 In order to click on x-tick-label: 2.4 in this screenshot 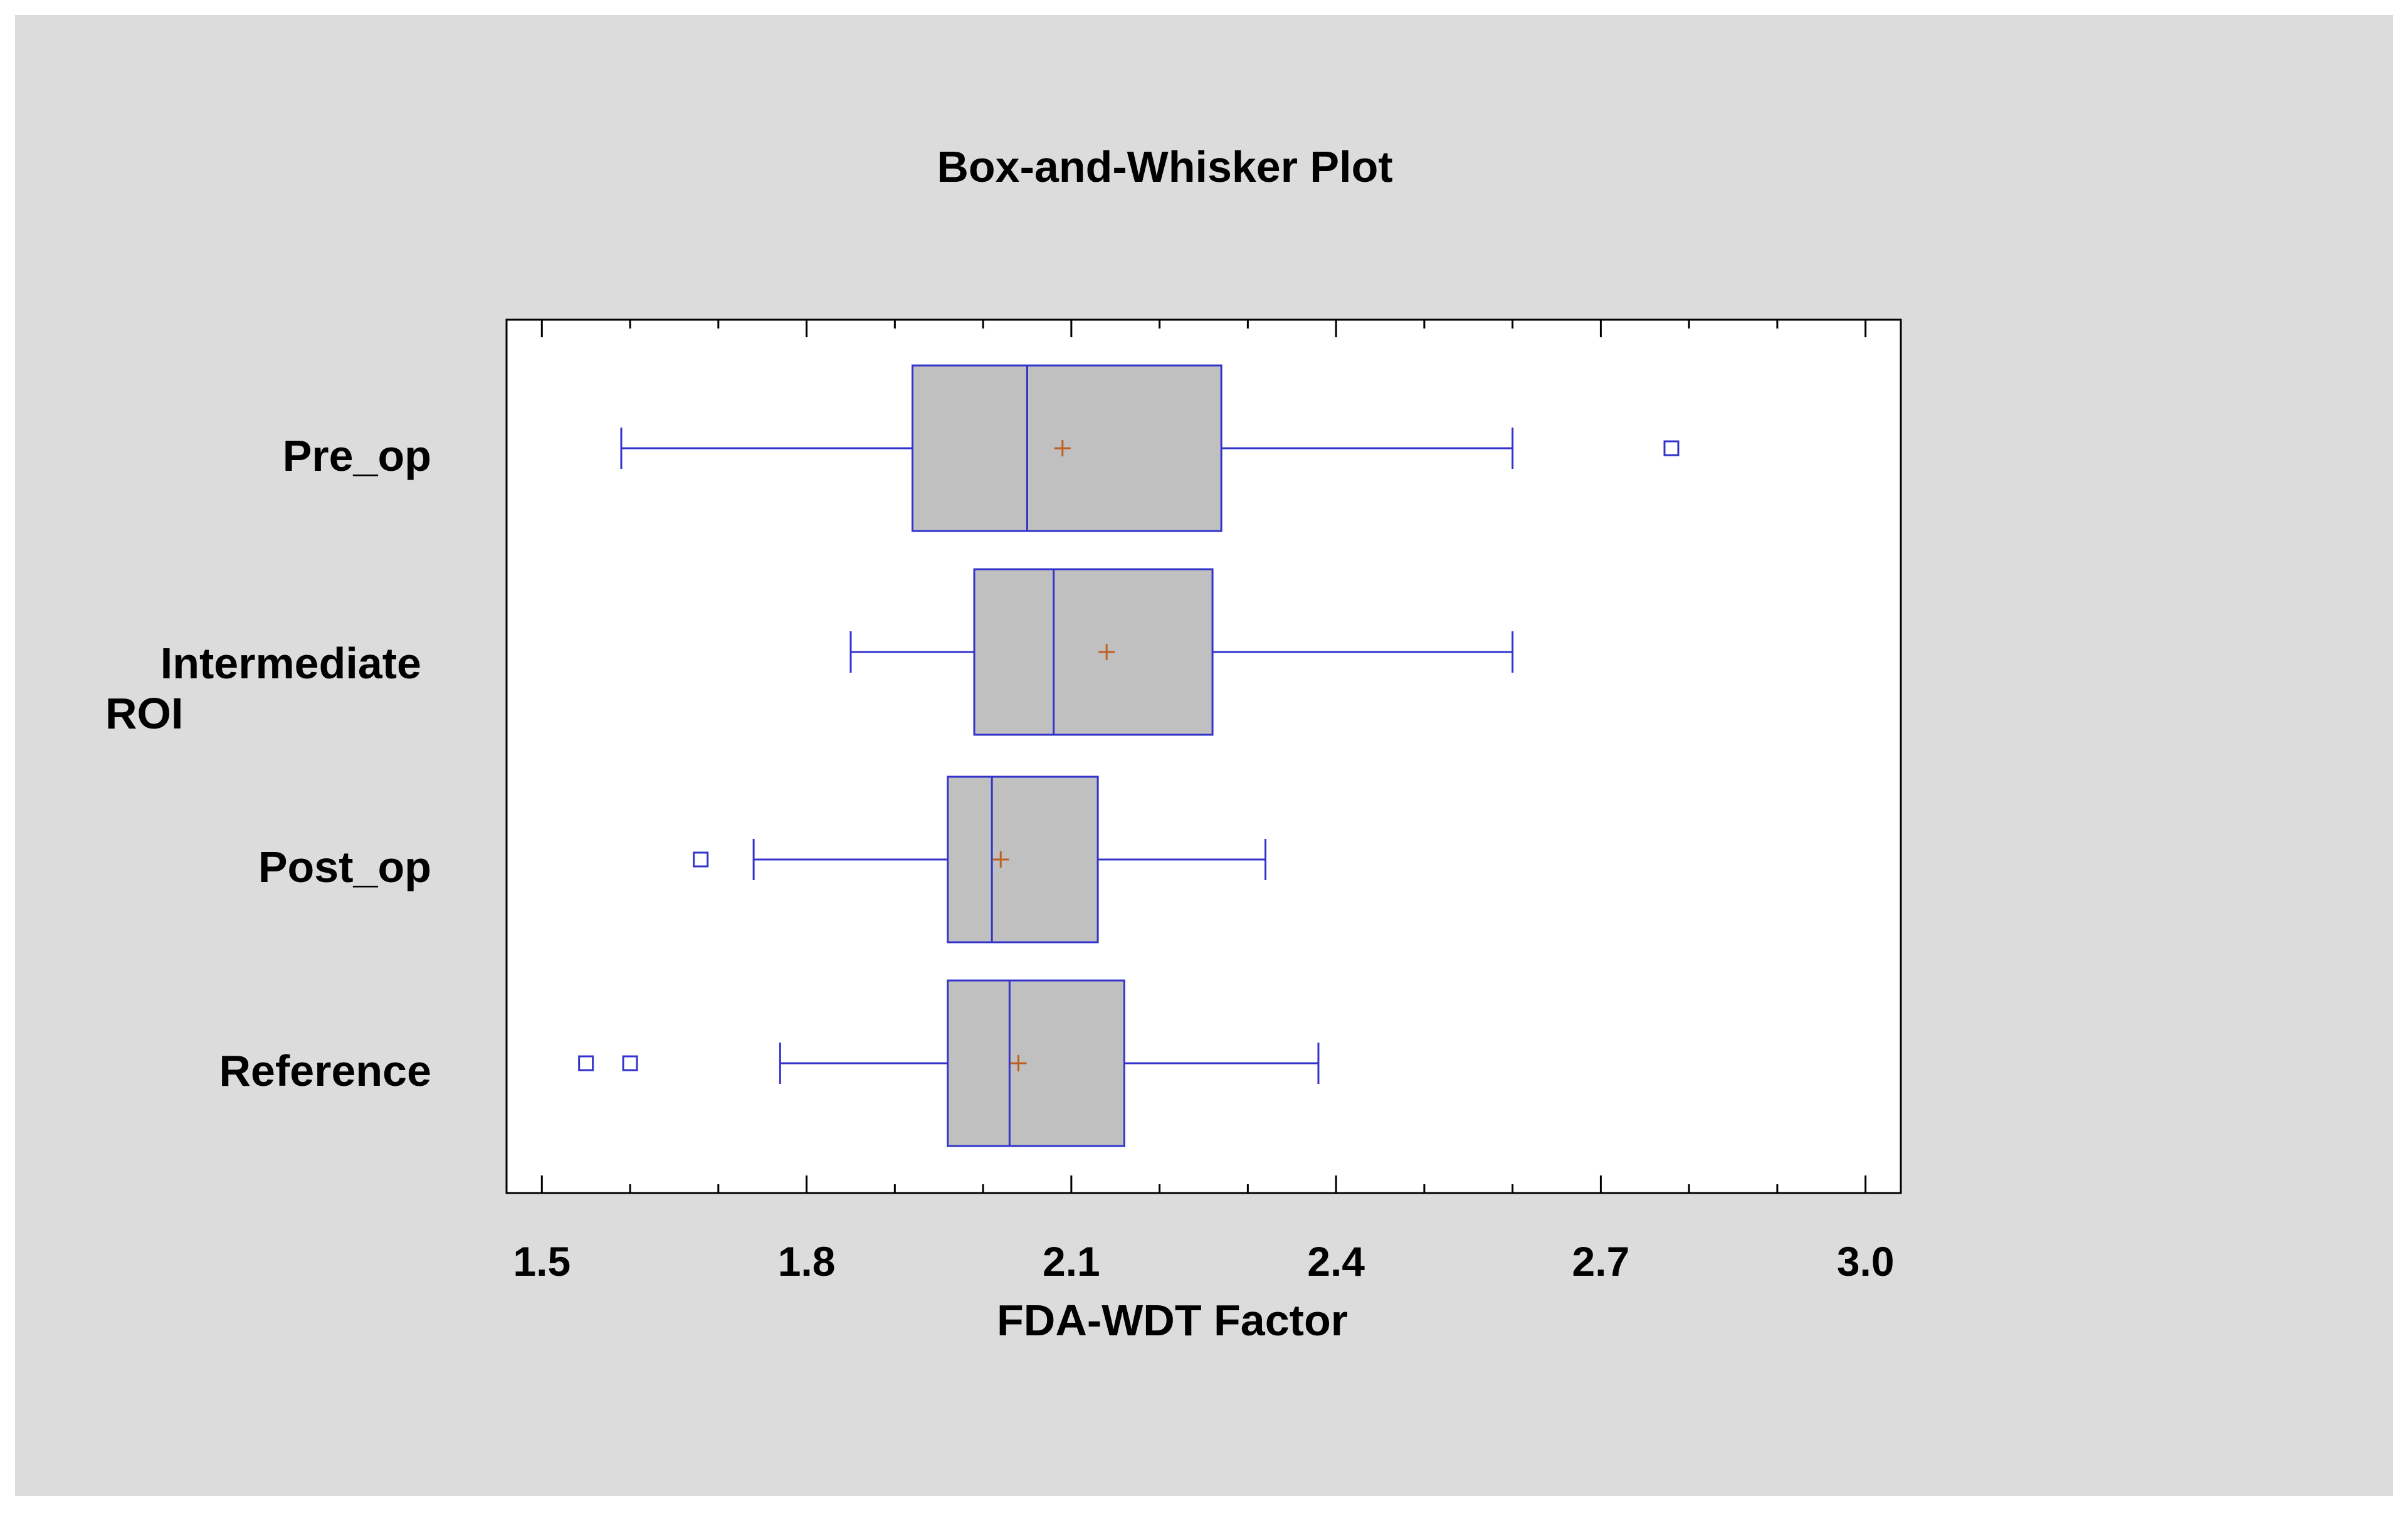, I will do `click(1336, 1261)`.